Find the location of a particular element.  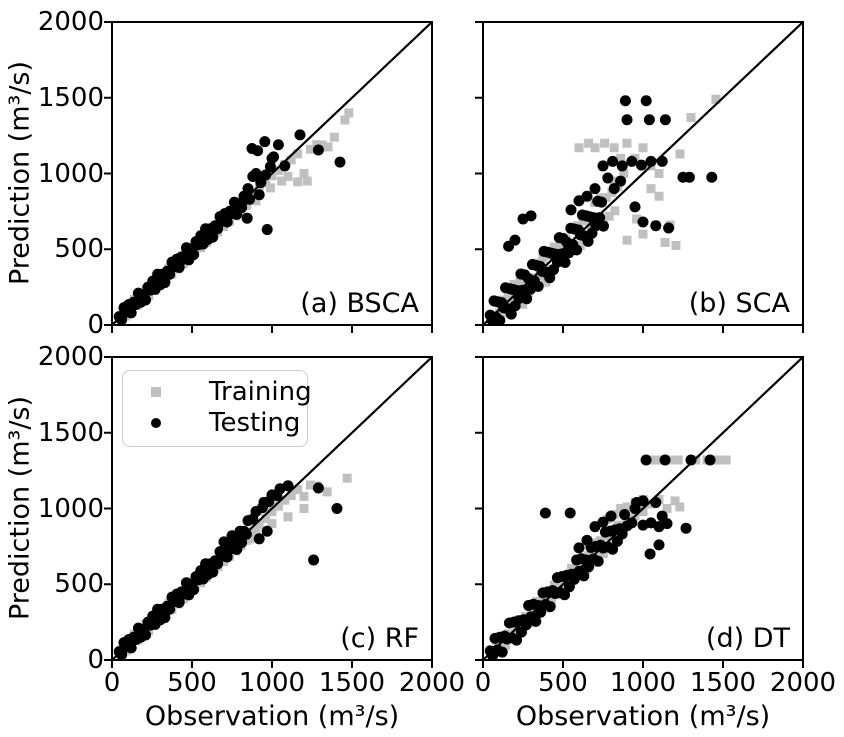

legend-label-training: Training is located at coordinates (260, 391).